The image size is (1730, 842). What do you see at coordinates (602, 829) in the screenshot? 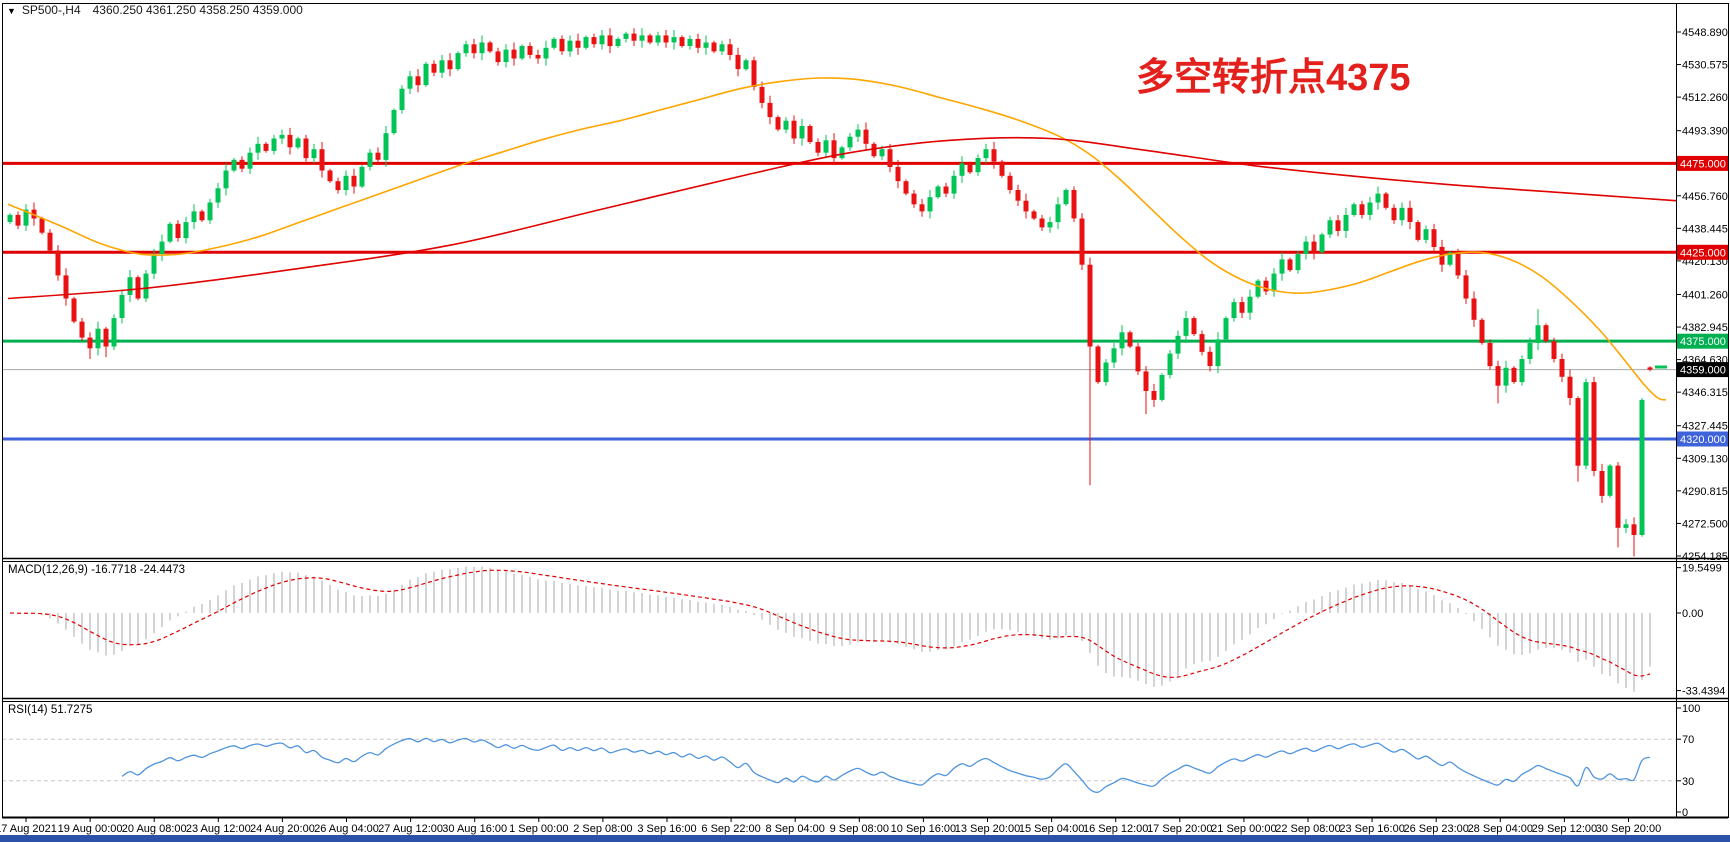
I see `svg-text: 2 Sep 08:00` at bounding box center [602, 829].